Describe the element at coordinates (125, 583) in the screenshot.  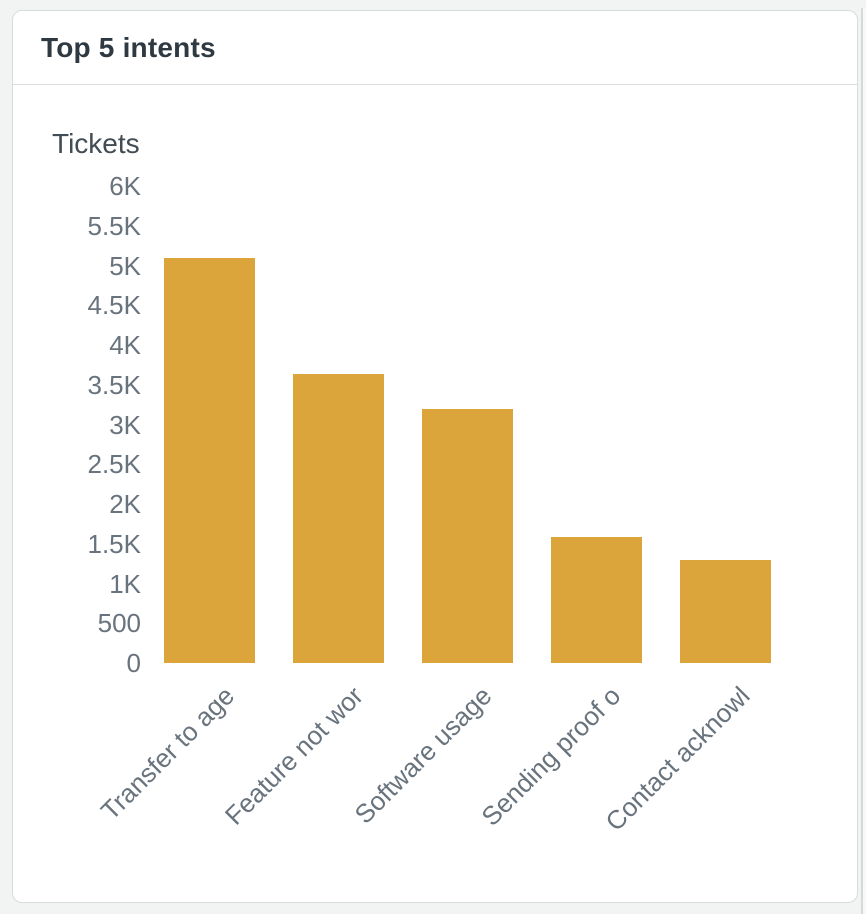
I see `y-tick-label-1k: 1K` at that location.